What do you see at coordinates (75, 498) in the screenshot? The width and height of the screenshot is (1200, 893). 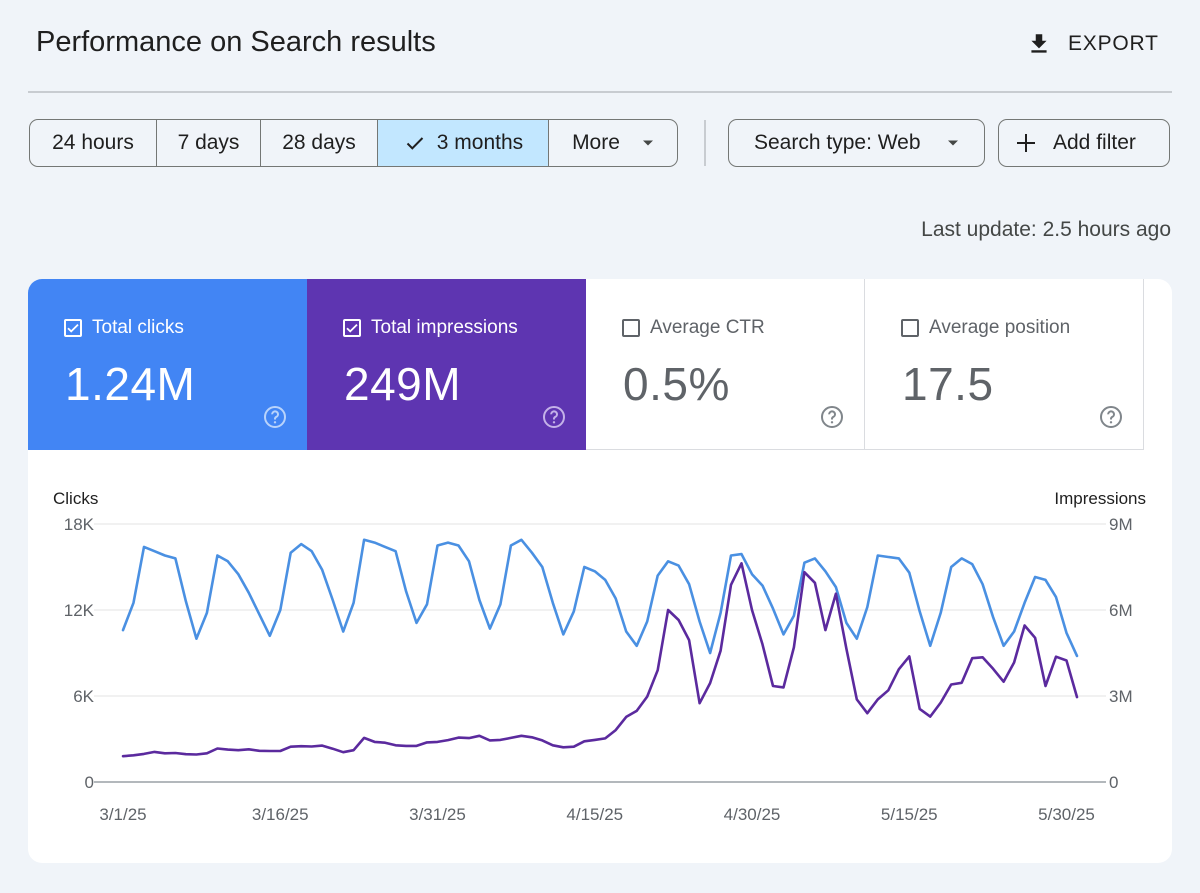 I see `left-axis-label: Clicks` at bounding box center [75, 498].